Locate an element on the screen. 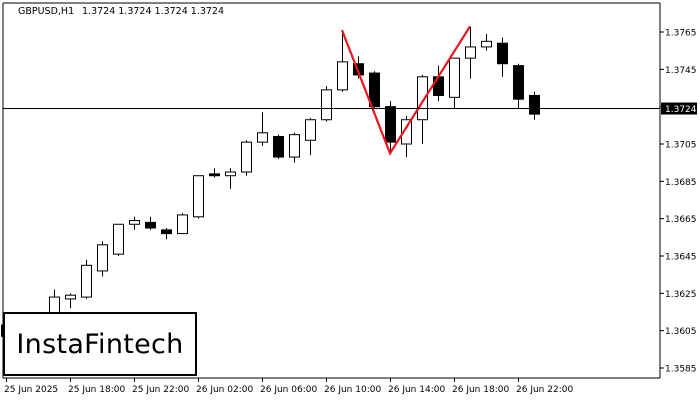 This screenshot has width=700, height=400. current-price-marker: 1.3724 is located at coordinates (679, 108).